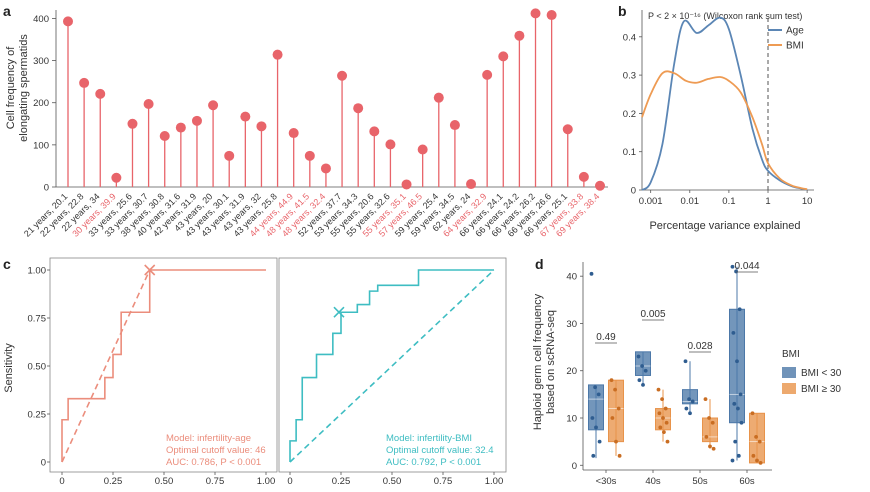  Describe the element at coordinates (216, 450) in the screenshot. I see `roc-note-line: Optimal cutoff value: 46` at that location.